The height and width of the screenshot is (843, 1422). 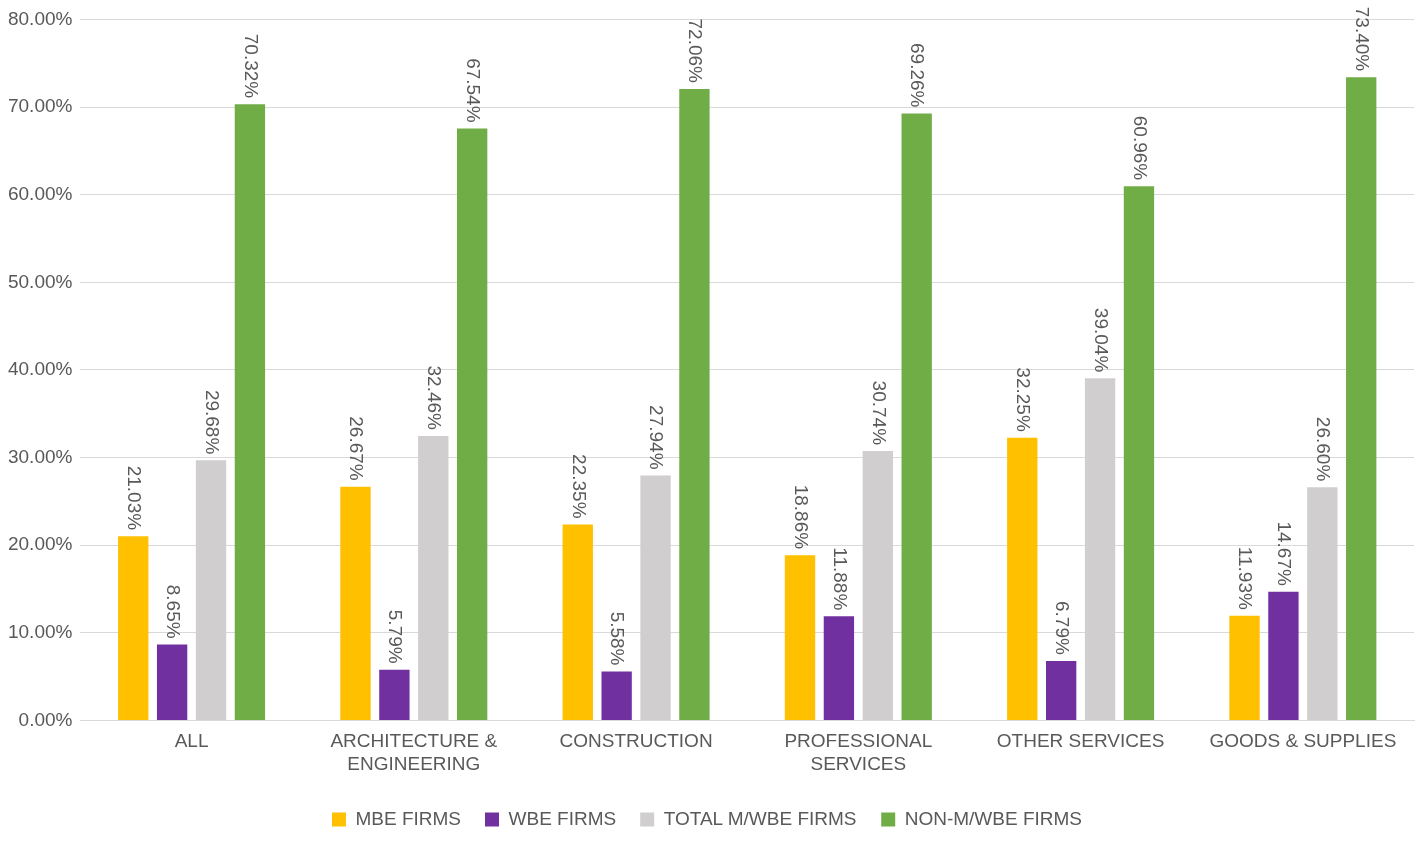 What do you see at coordinates (212, 422) in the screenshot?
I see `data-label: 29.68%` at bounding box center [212, 422].